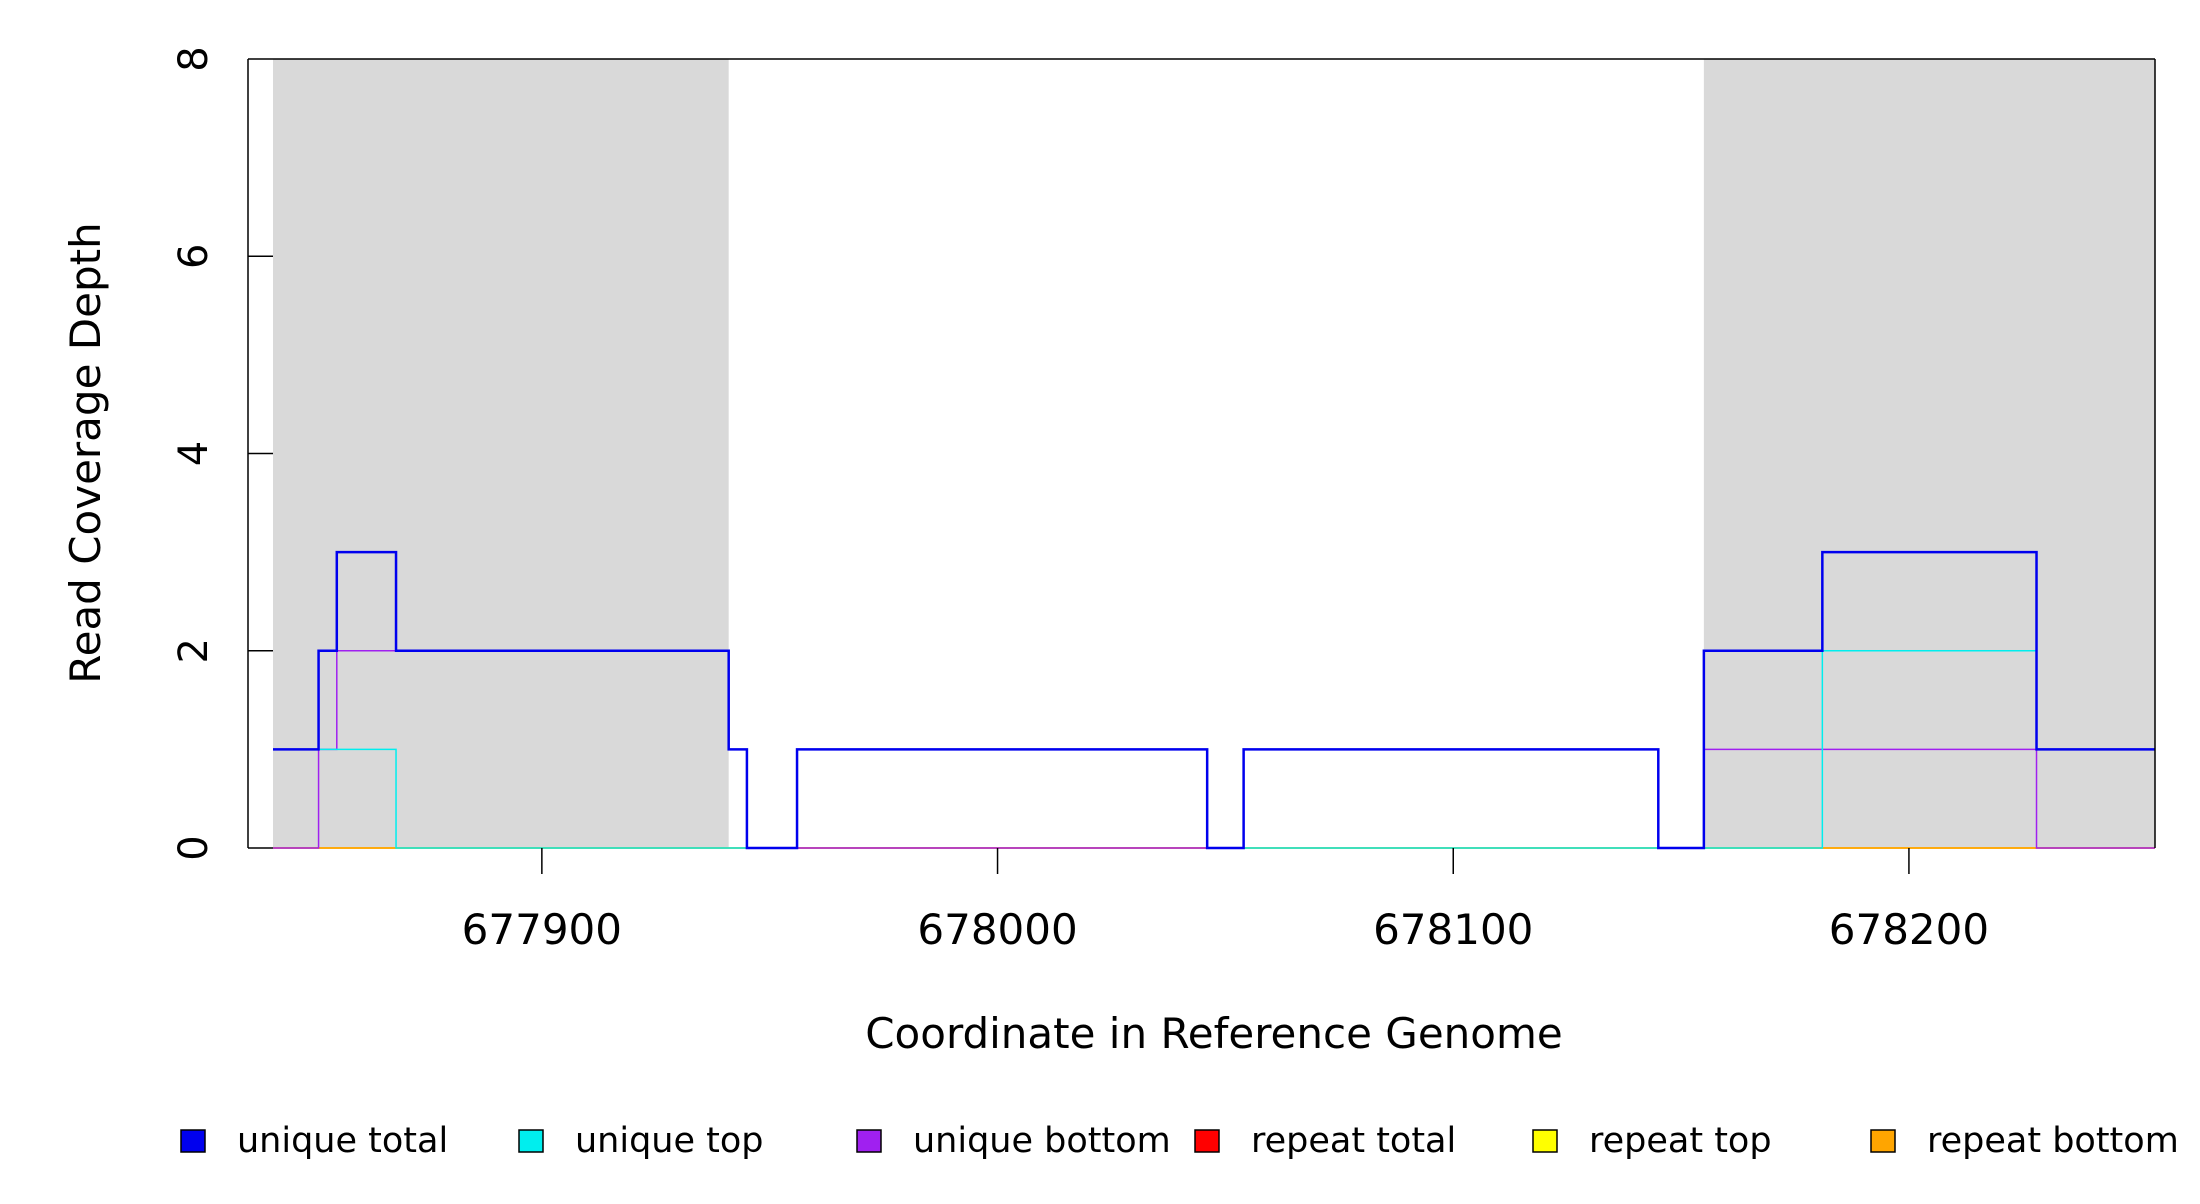 Image resolution: width=2200 pixels, height=1204 pixels. Describe the element at coordinates (342, 1141) in the screenshot. I see `legend-label: unique total` at that location.